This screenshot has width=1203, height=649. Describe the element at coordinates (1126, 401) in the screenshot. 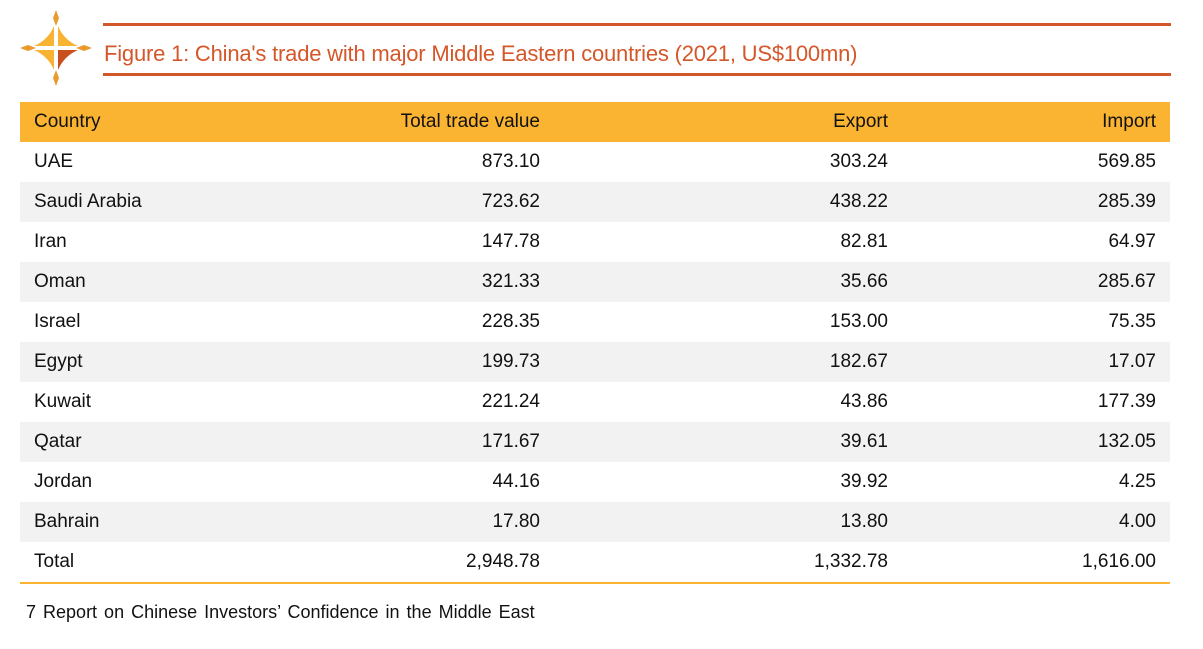

I see `cell-import: 177.39` at that location.